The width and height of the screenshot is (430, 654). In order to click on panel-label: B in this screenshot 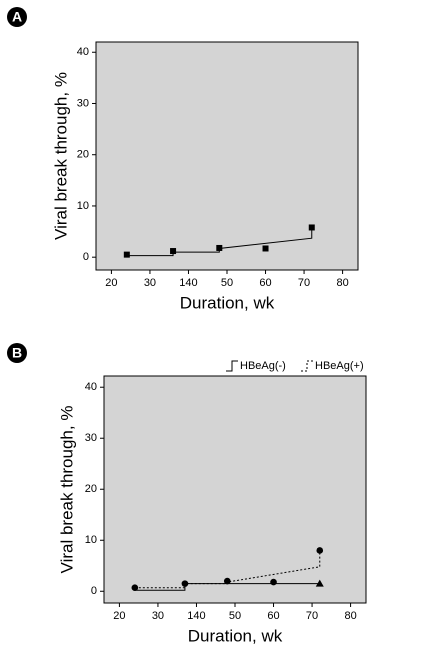, I will do `click(17, 353)`.